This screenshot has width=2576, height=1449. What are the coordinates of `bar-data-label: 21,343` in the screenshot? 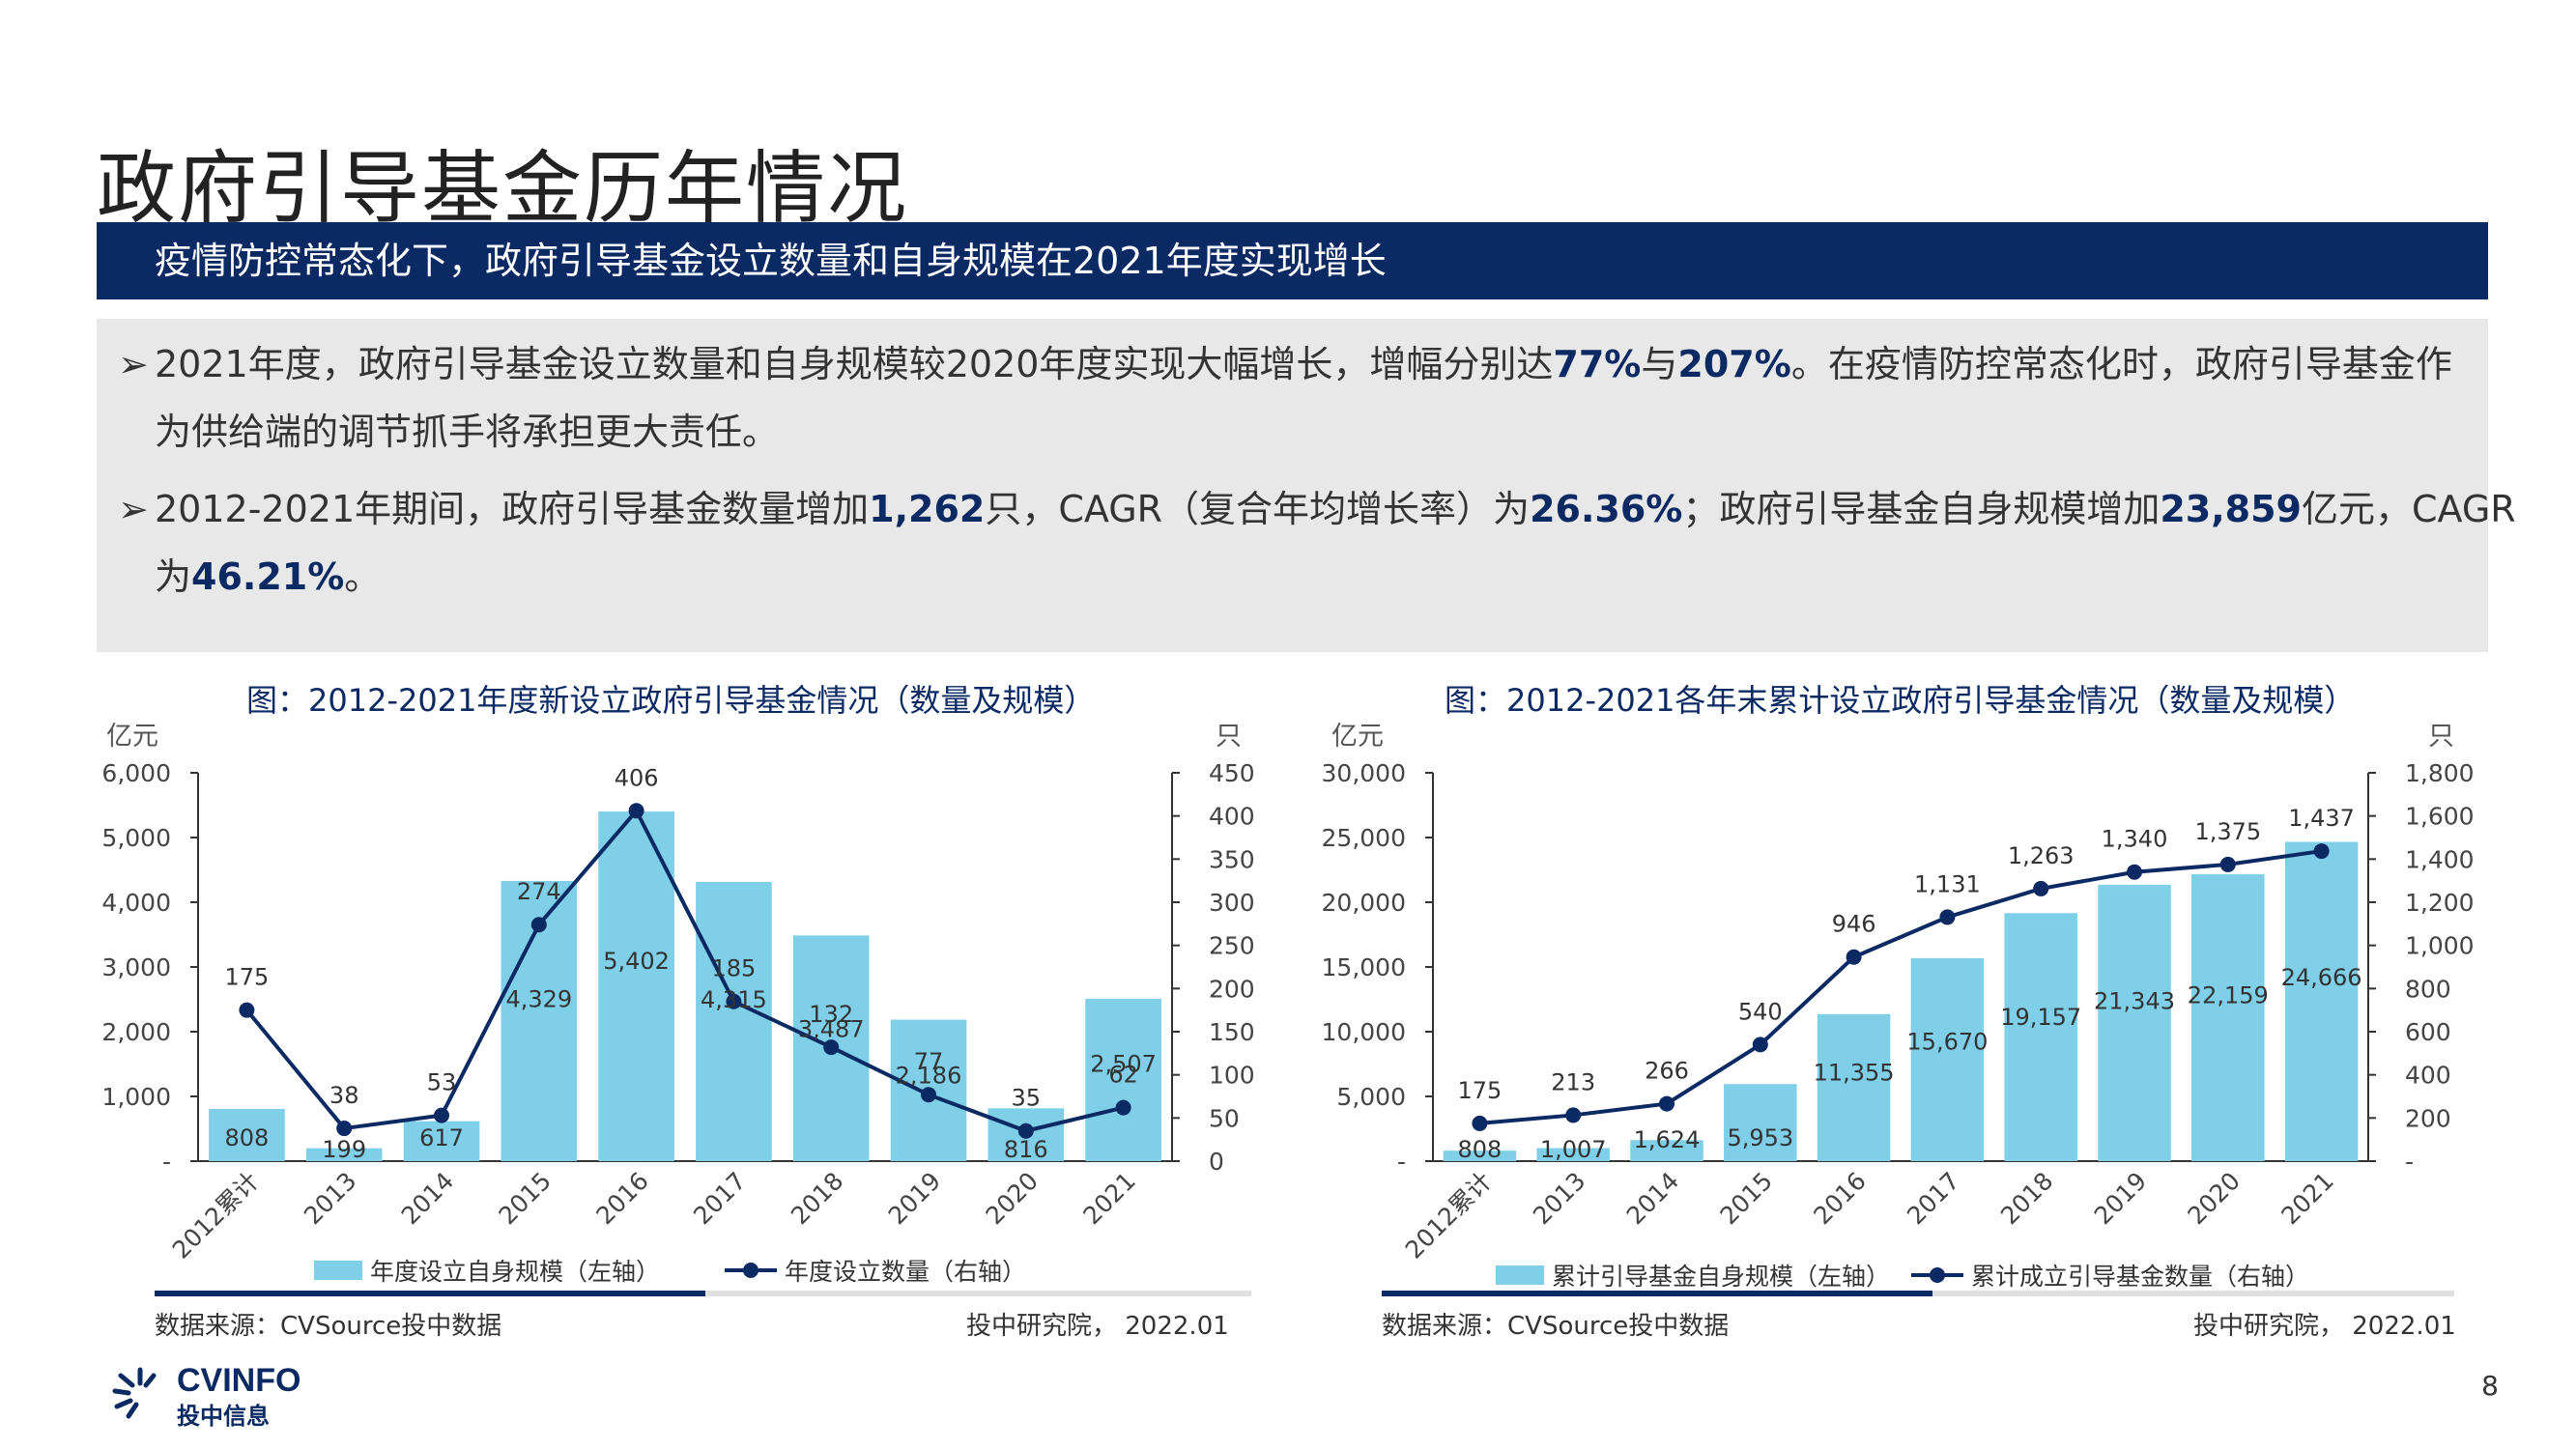 It's located at (2135, 1002).